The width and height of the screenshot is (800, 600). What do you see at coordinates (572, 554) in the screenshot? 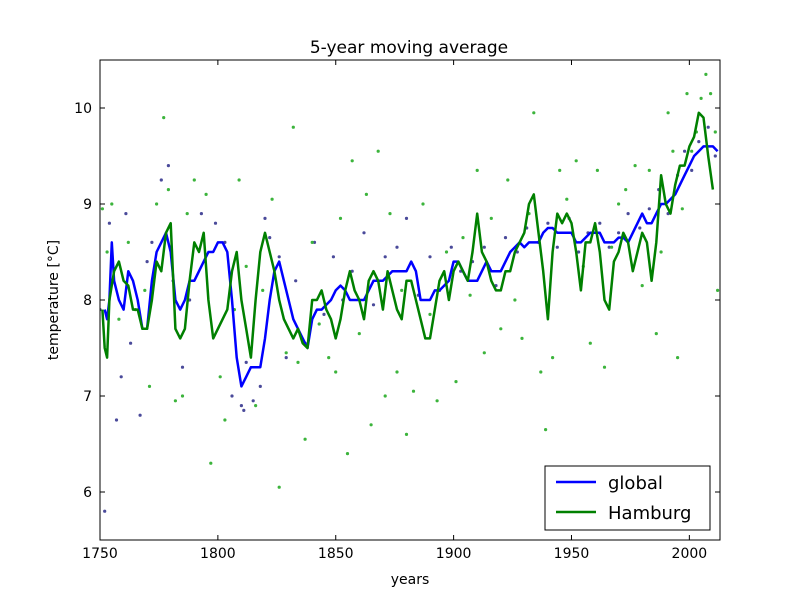
I see `x-tick-label: 1950` at bounding box center [572, 554].